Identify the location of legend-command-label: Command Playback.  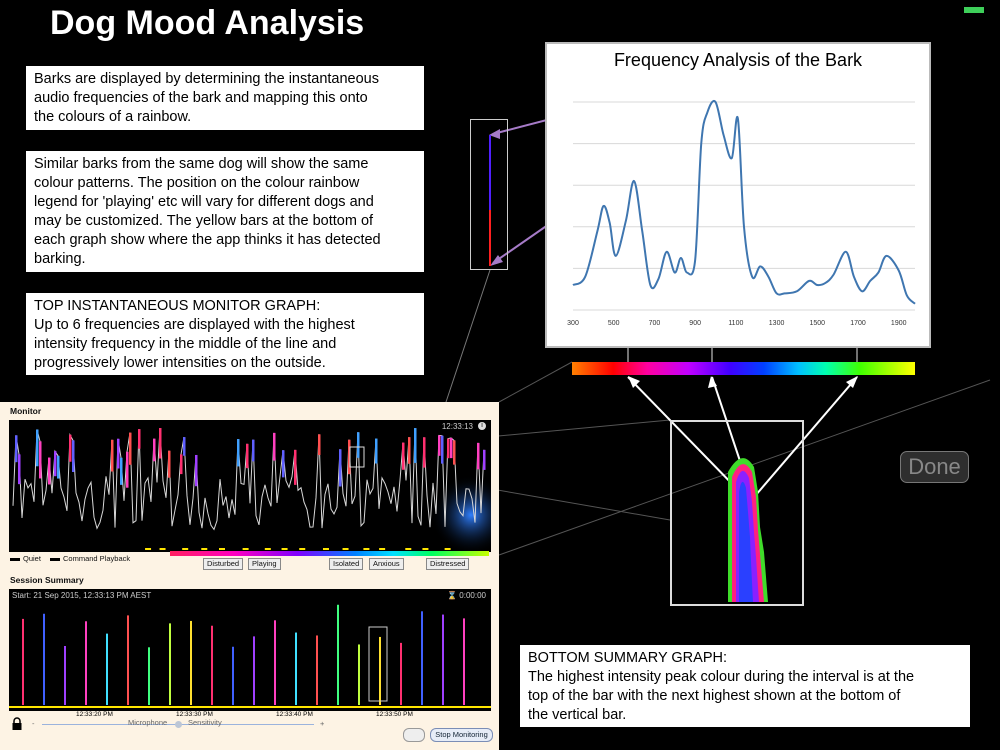
(97, 558).